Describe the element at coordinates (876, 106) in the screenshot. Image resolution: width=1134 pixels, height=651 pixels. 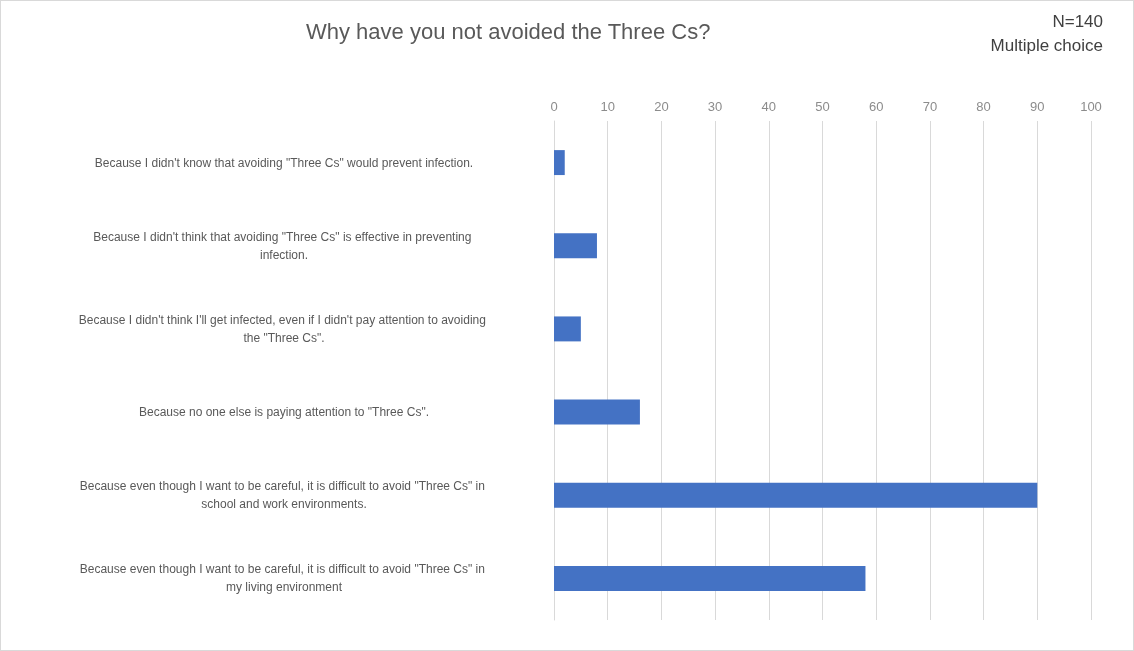
I see `x-tick-label: 60` at that location.